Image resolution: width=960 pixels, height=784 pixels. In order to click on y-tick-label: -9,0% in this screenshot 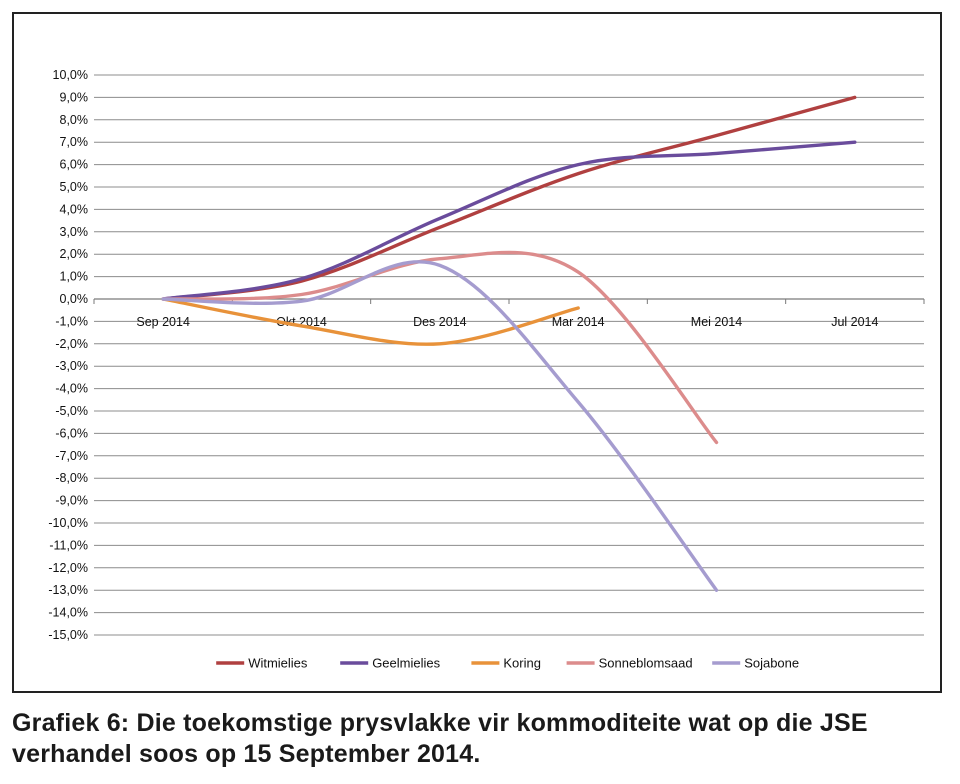, I will do `click(71, 501)`.